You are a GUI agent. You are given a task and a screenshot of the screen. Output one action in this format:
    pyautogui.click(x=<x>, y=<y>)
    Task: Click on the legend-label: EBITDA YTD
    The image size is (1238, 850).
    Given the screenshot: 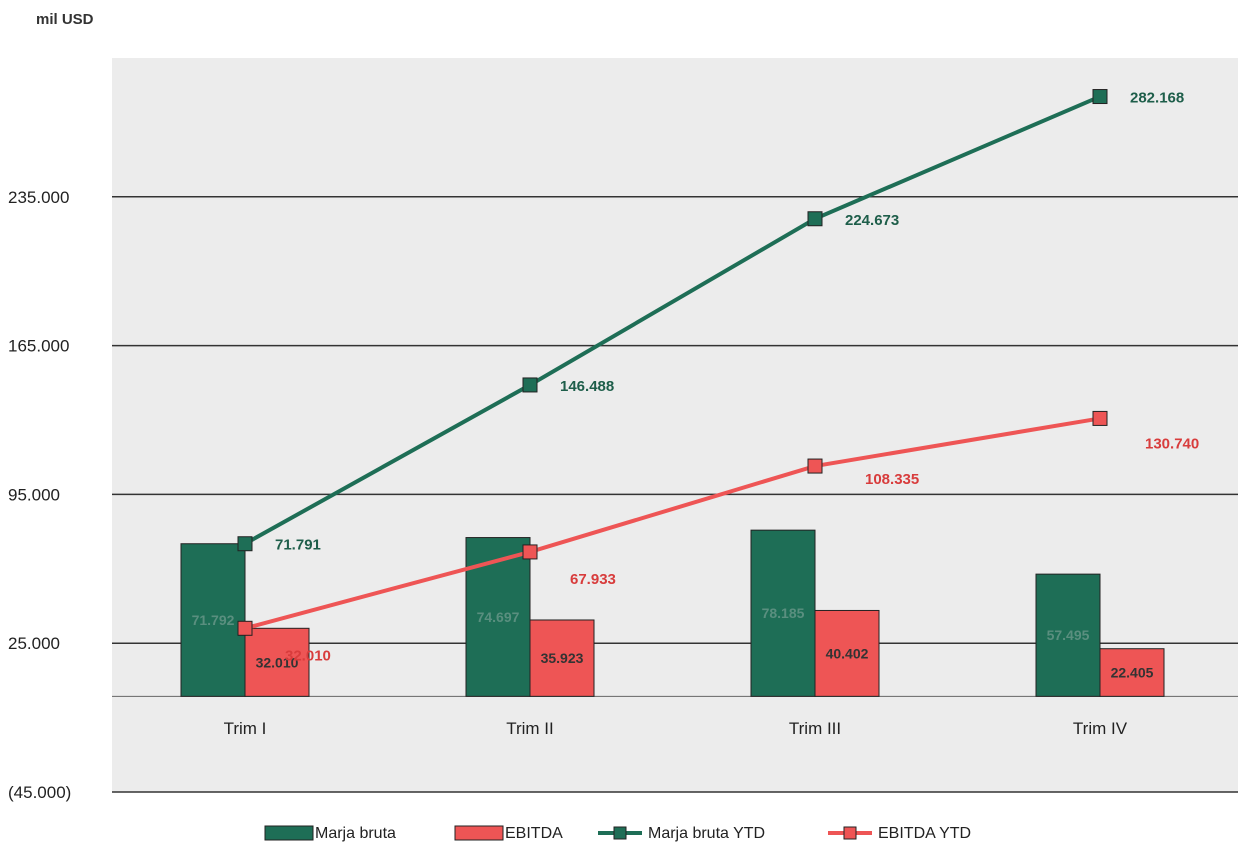 What is the action you would take?
    pyautogui.click(x=924, y=833)
    